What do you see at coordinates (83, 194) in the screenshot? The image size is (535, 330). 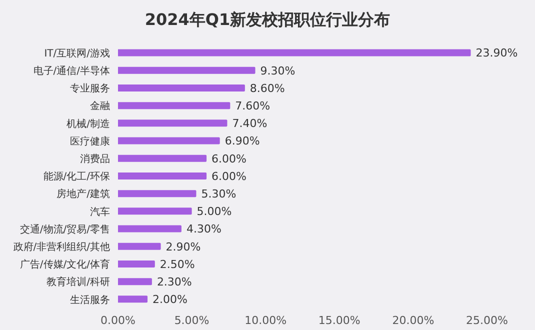 I see `y-tick-label: 房地产/建筑` at bounding box center [83, 194].